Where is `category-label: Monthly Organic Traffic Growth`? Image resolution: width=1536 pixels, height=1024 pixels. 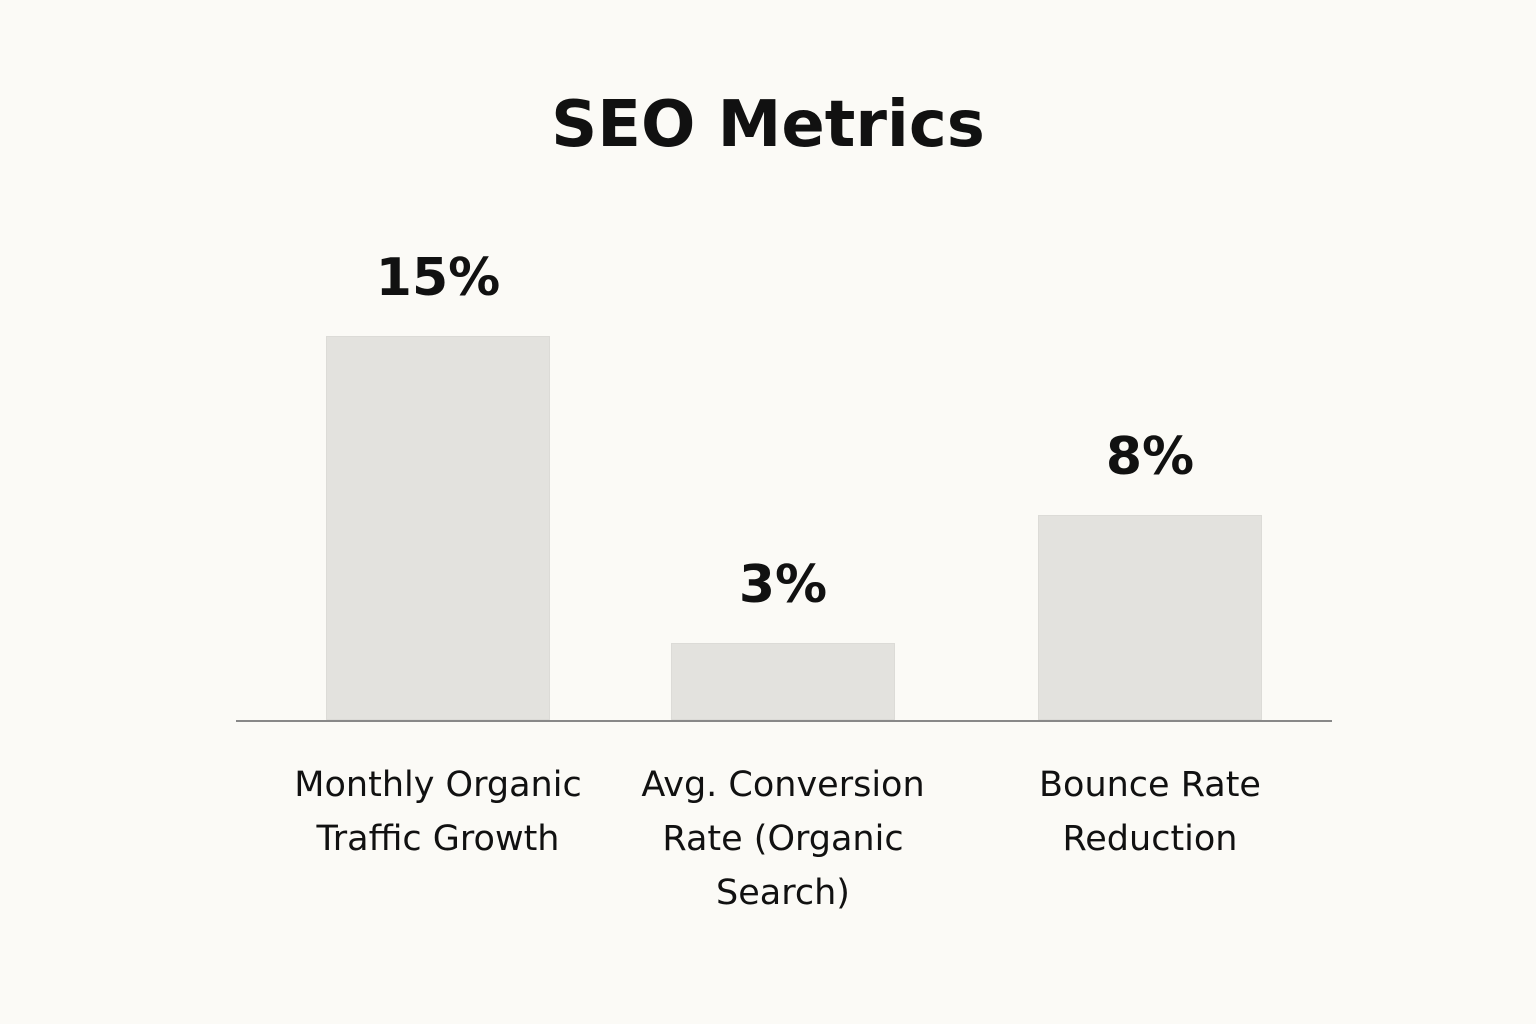 category-label: Monthly Organic Traffic Growth is located at coordinates (438, 812).